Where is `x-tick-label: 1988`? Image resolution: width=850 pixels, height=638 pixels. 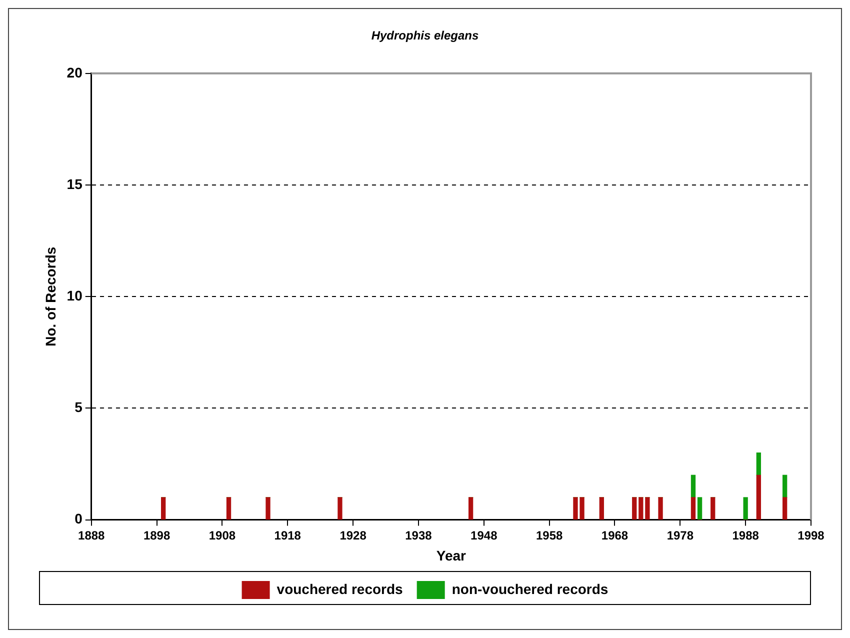
x-tick-label: 1988 is located at coordinates (746, 535).